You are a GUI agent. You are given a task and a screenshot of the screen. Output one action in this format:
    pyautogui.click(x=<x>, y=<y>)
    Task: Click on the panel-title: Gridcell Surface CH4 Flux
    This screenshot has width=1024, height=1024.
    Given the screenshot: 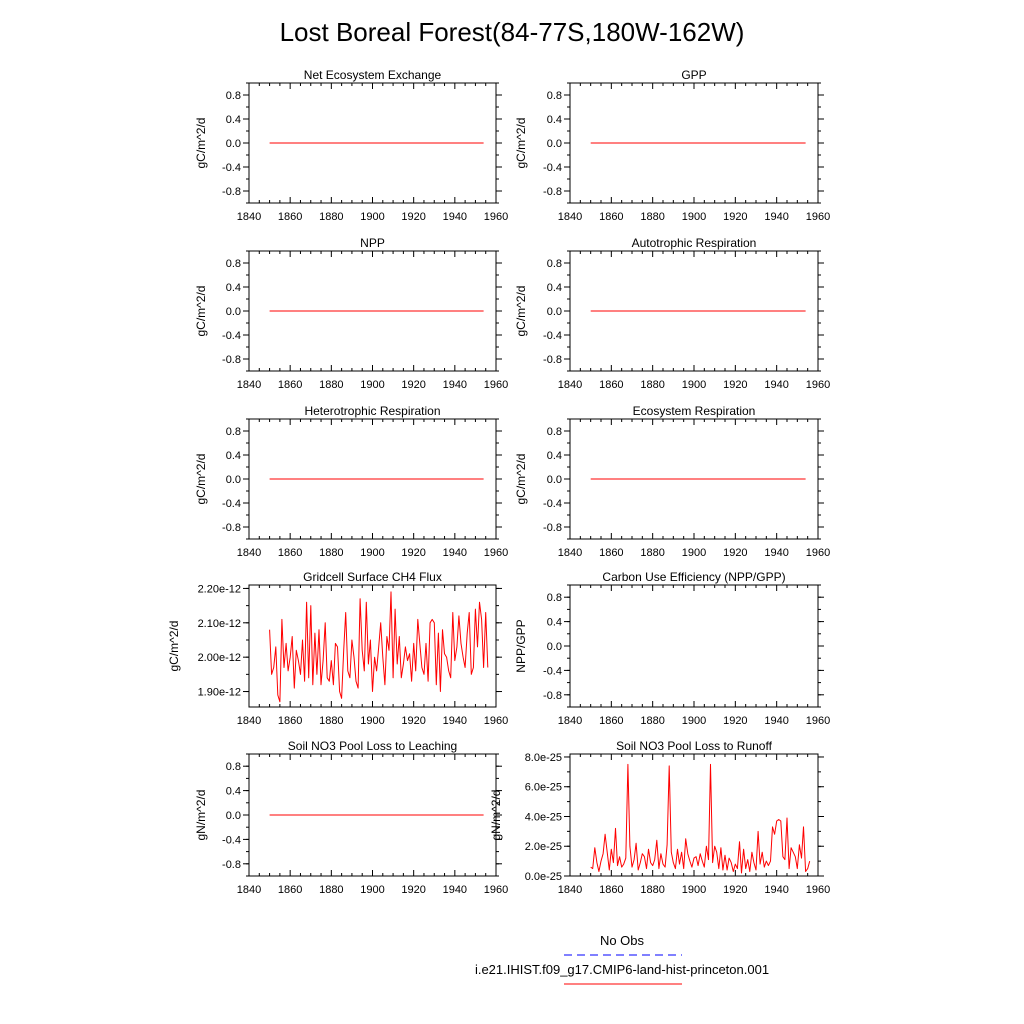 What is the action you would take?
    pyautogui.click(x=372, y=577)
    